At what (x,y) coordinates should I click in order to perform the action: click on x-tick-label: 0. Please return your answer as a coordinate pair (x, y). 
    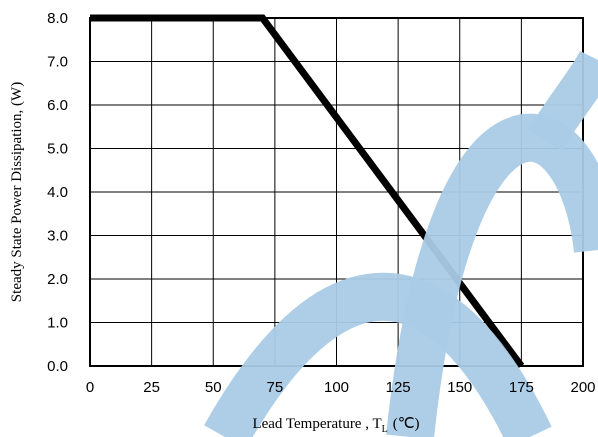
    Looking at the image, I should click on (90, 387).